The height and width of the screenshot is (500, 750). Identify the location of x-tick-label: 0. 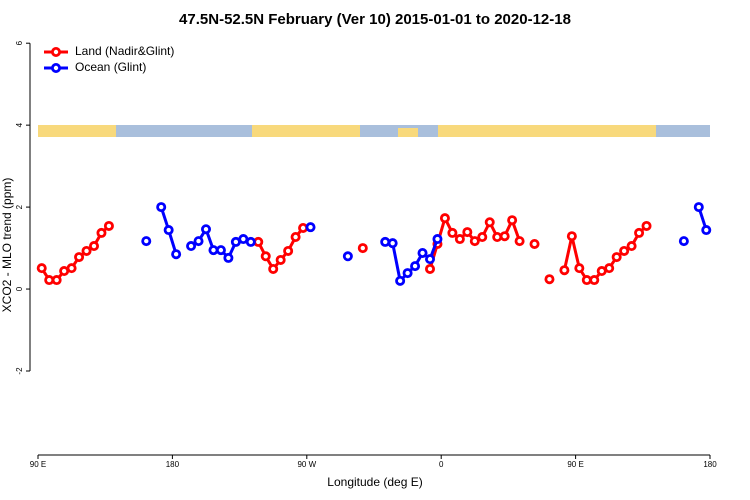
(441, 464).